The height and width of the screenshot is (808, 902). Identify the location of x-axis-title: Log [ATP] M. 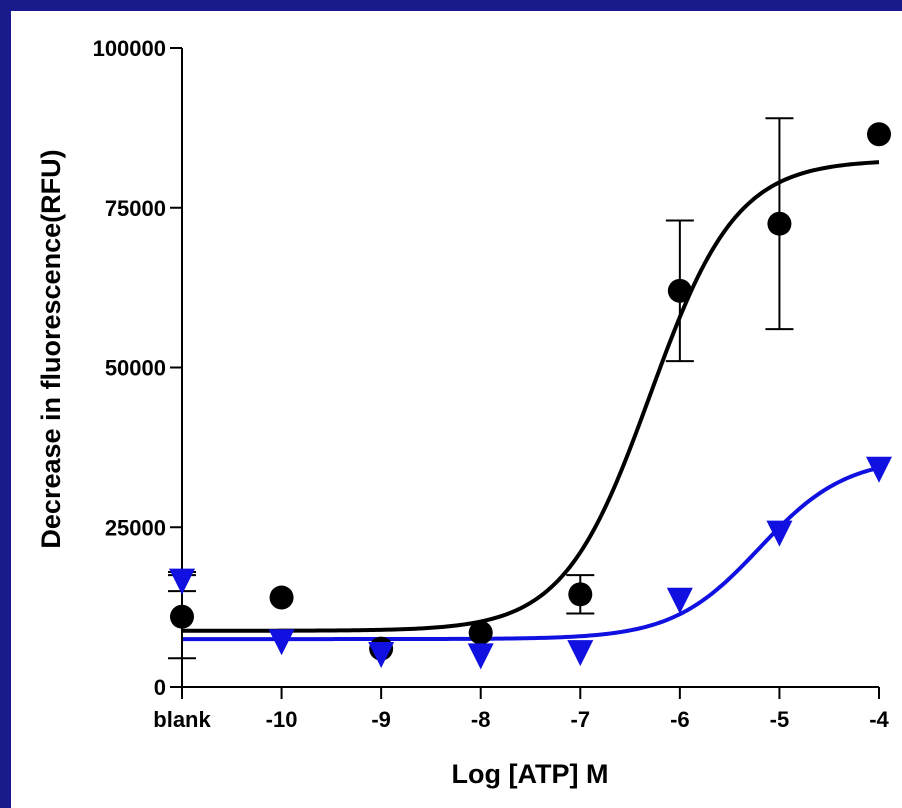
(530, 774).